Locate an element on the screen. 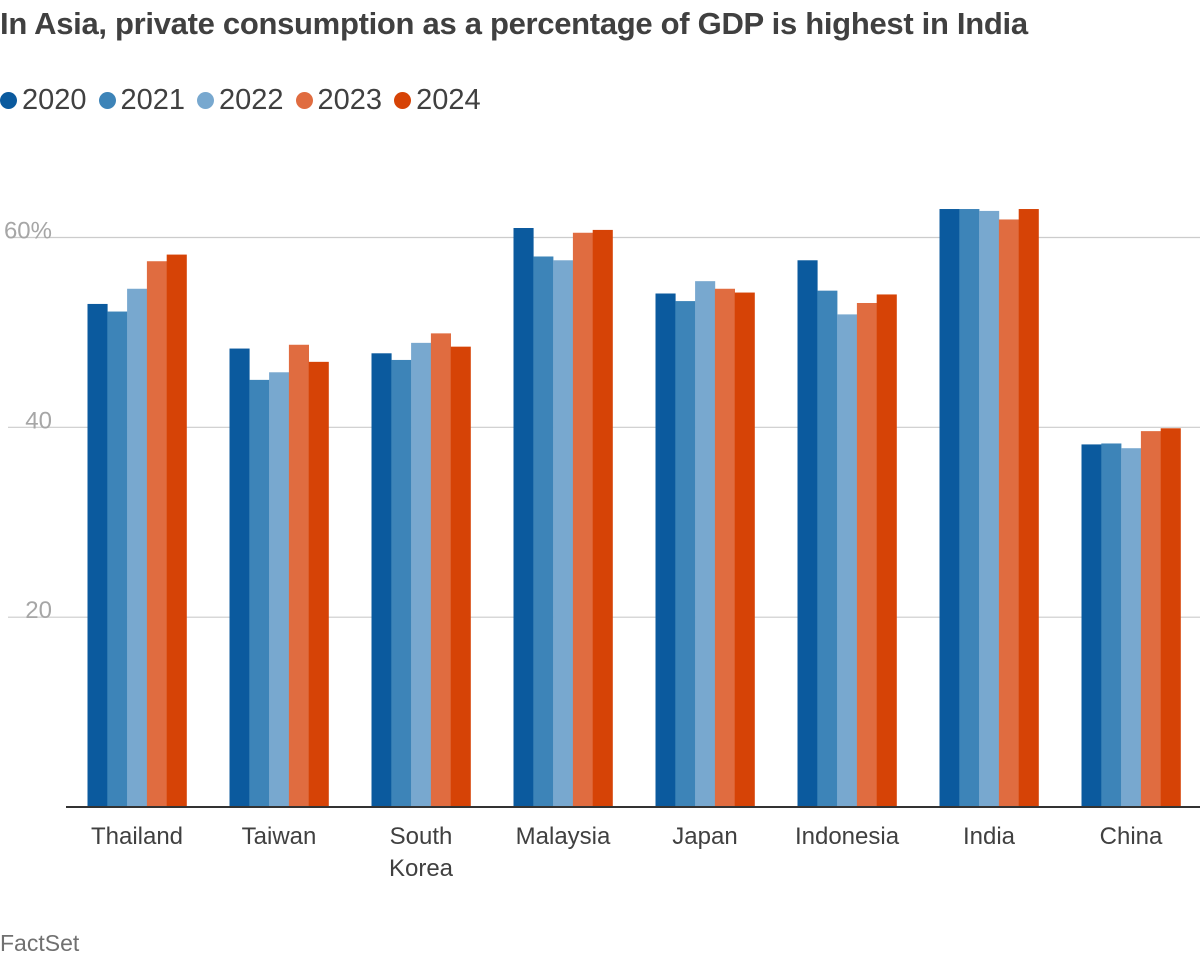 Image resolution: width=1200 pixels, height=962 pixels. x-category-label: Taiwan is located at coordinates (279, 836).